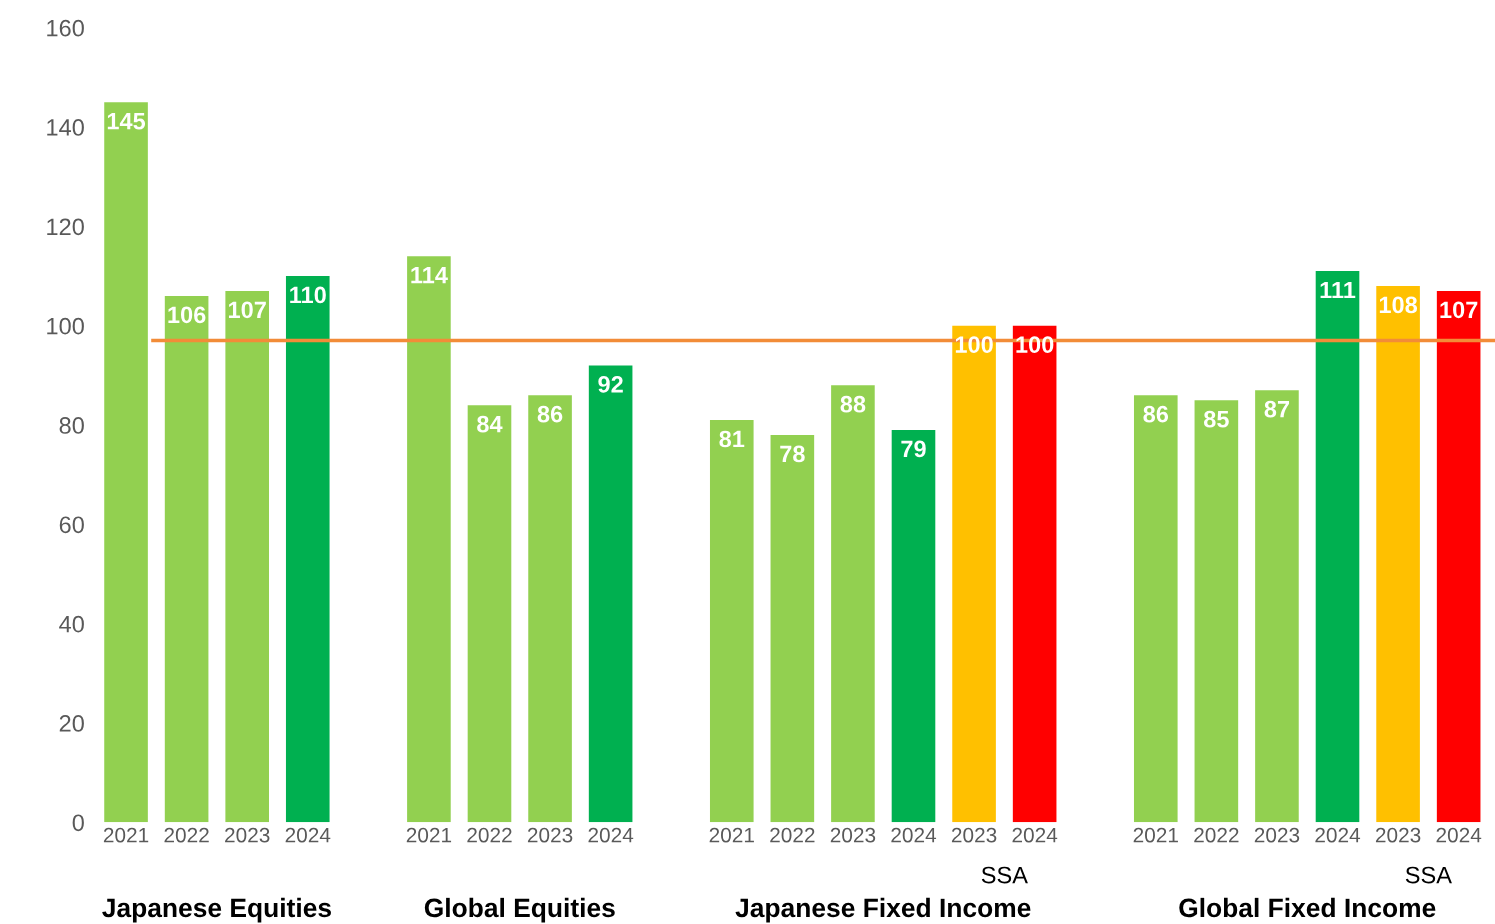 The width and height of the screenshot is (1495, 924). Describe the element at coordinates (1277, 409) in the screenshot. I see `data-label: 87` at that location.